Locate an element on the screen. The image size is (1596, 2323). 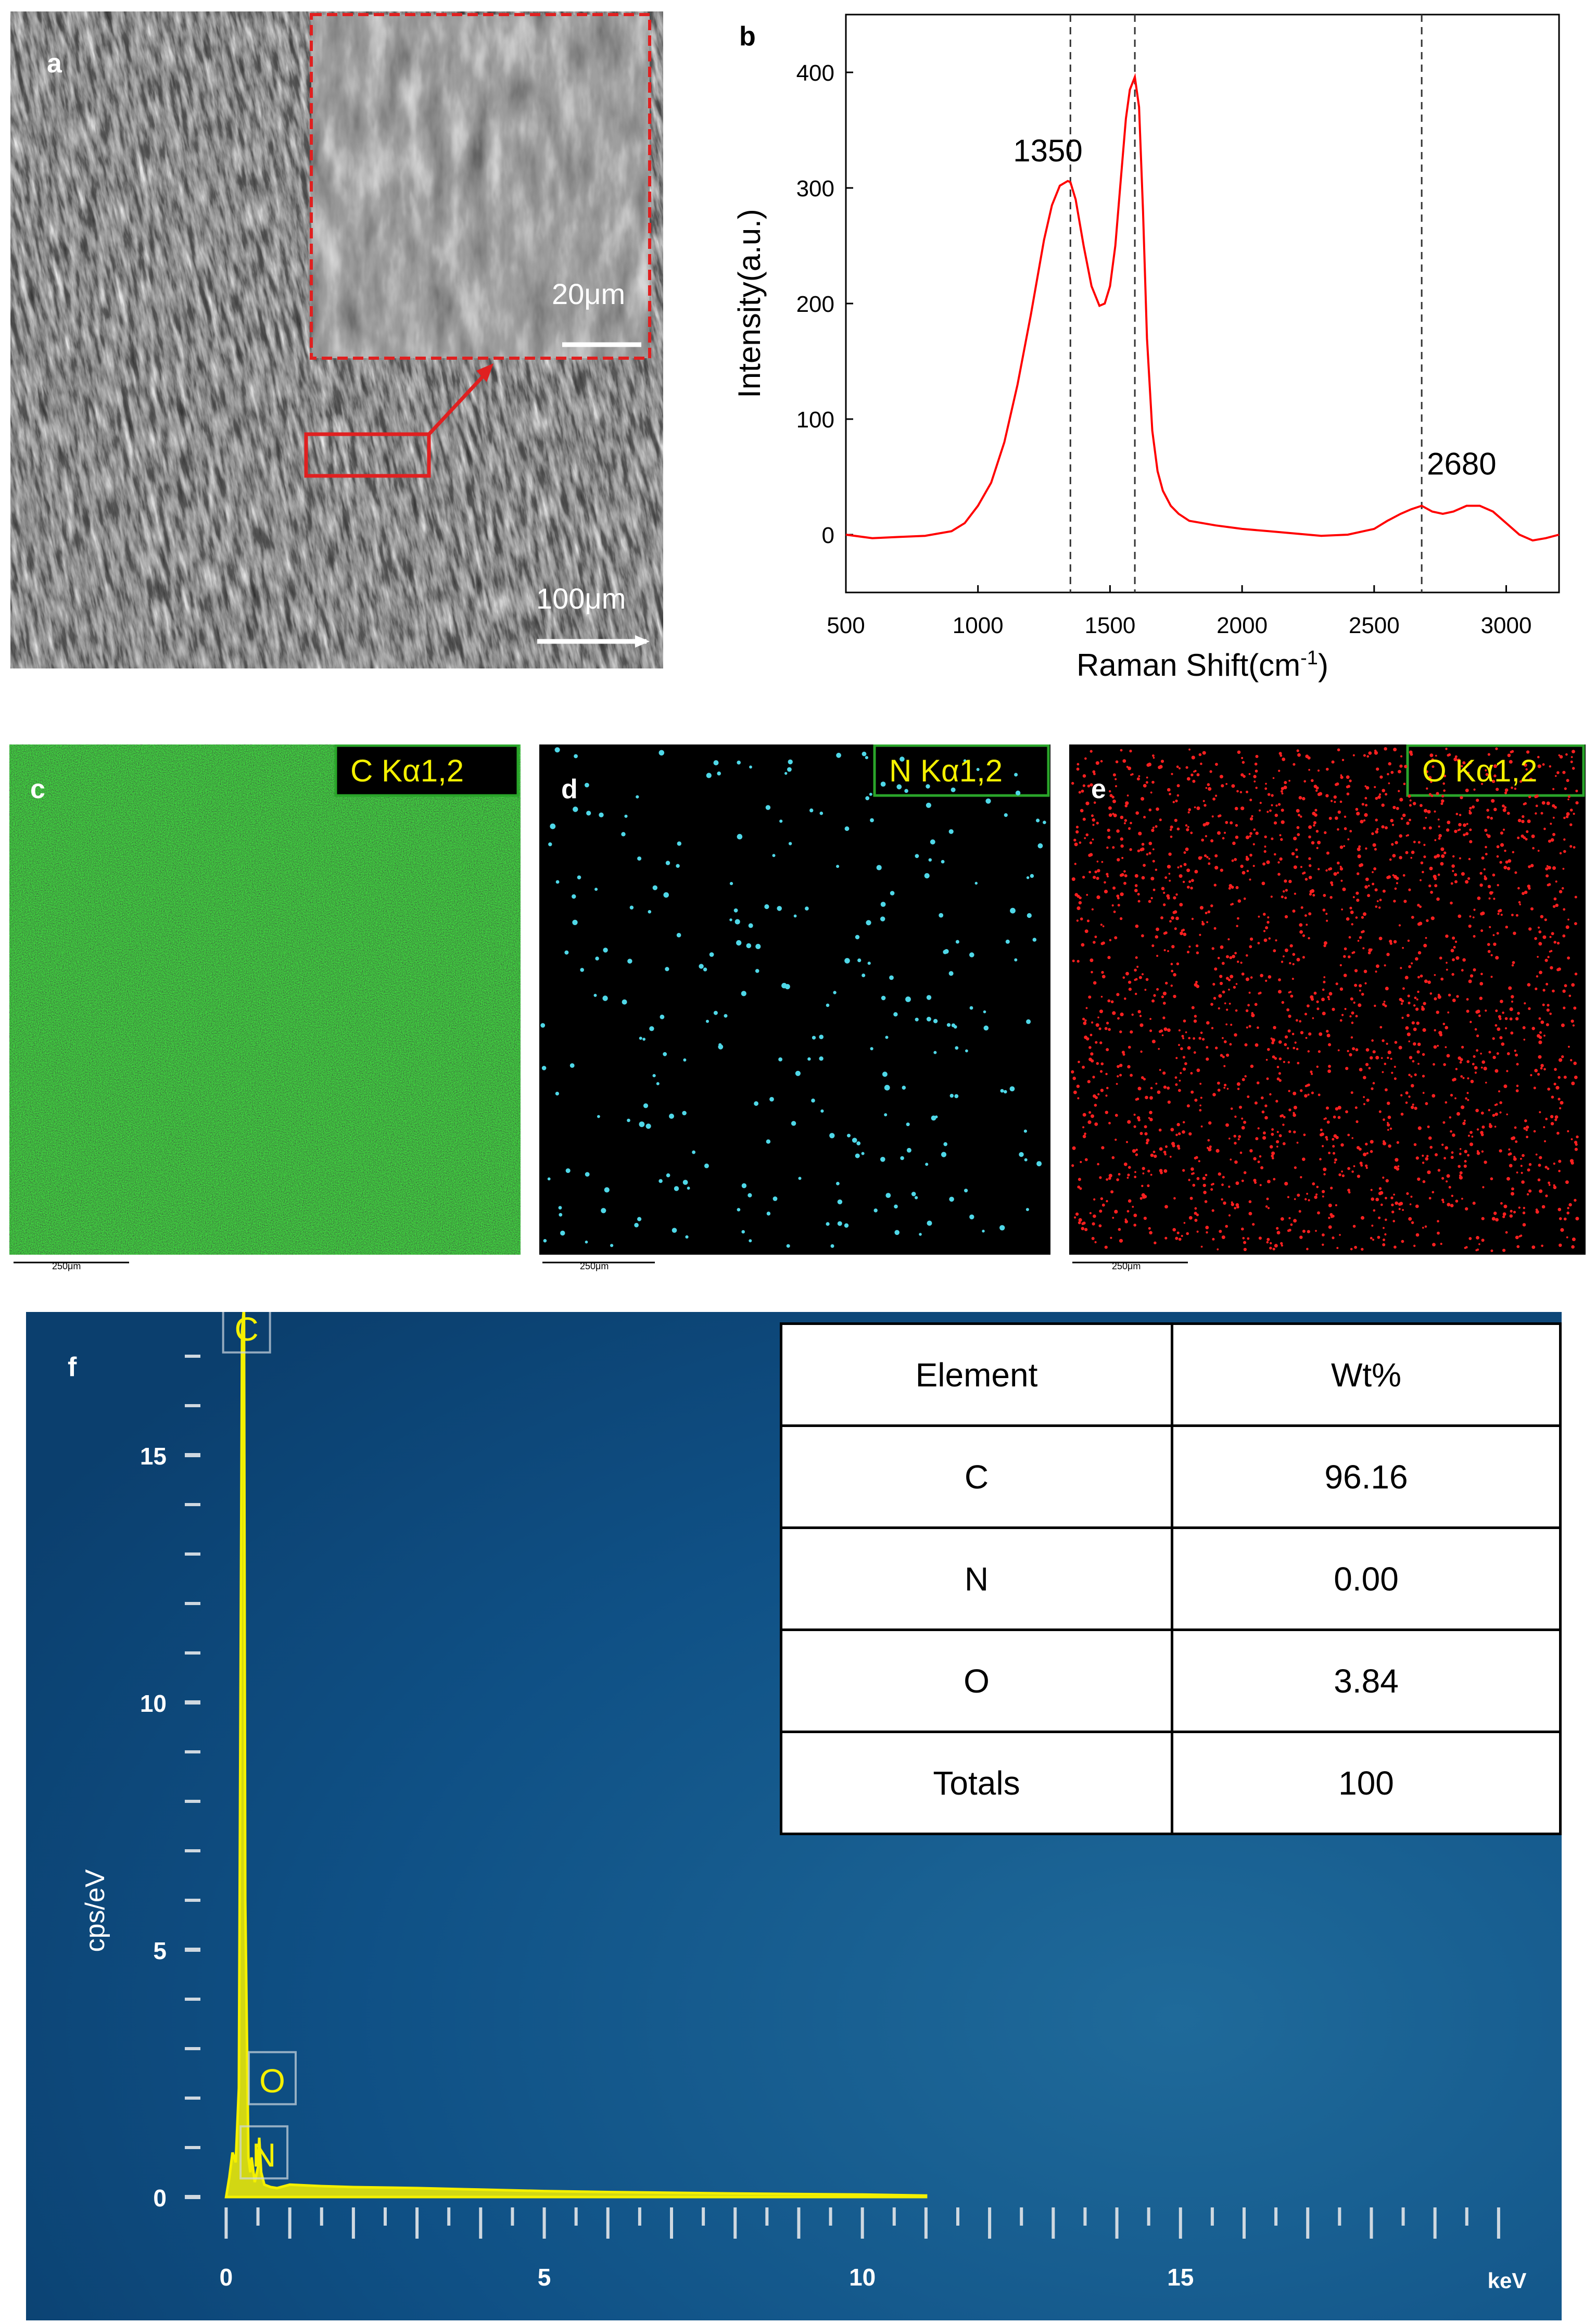
inset-scale-label: 20μm is located at coordinates (589, 294).